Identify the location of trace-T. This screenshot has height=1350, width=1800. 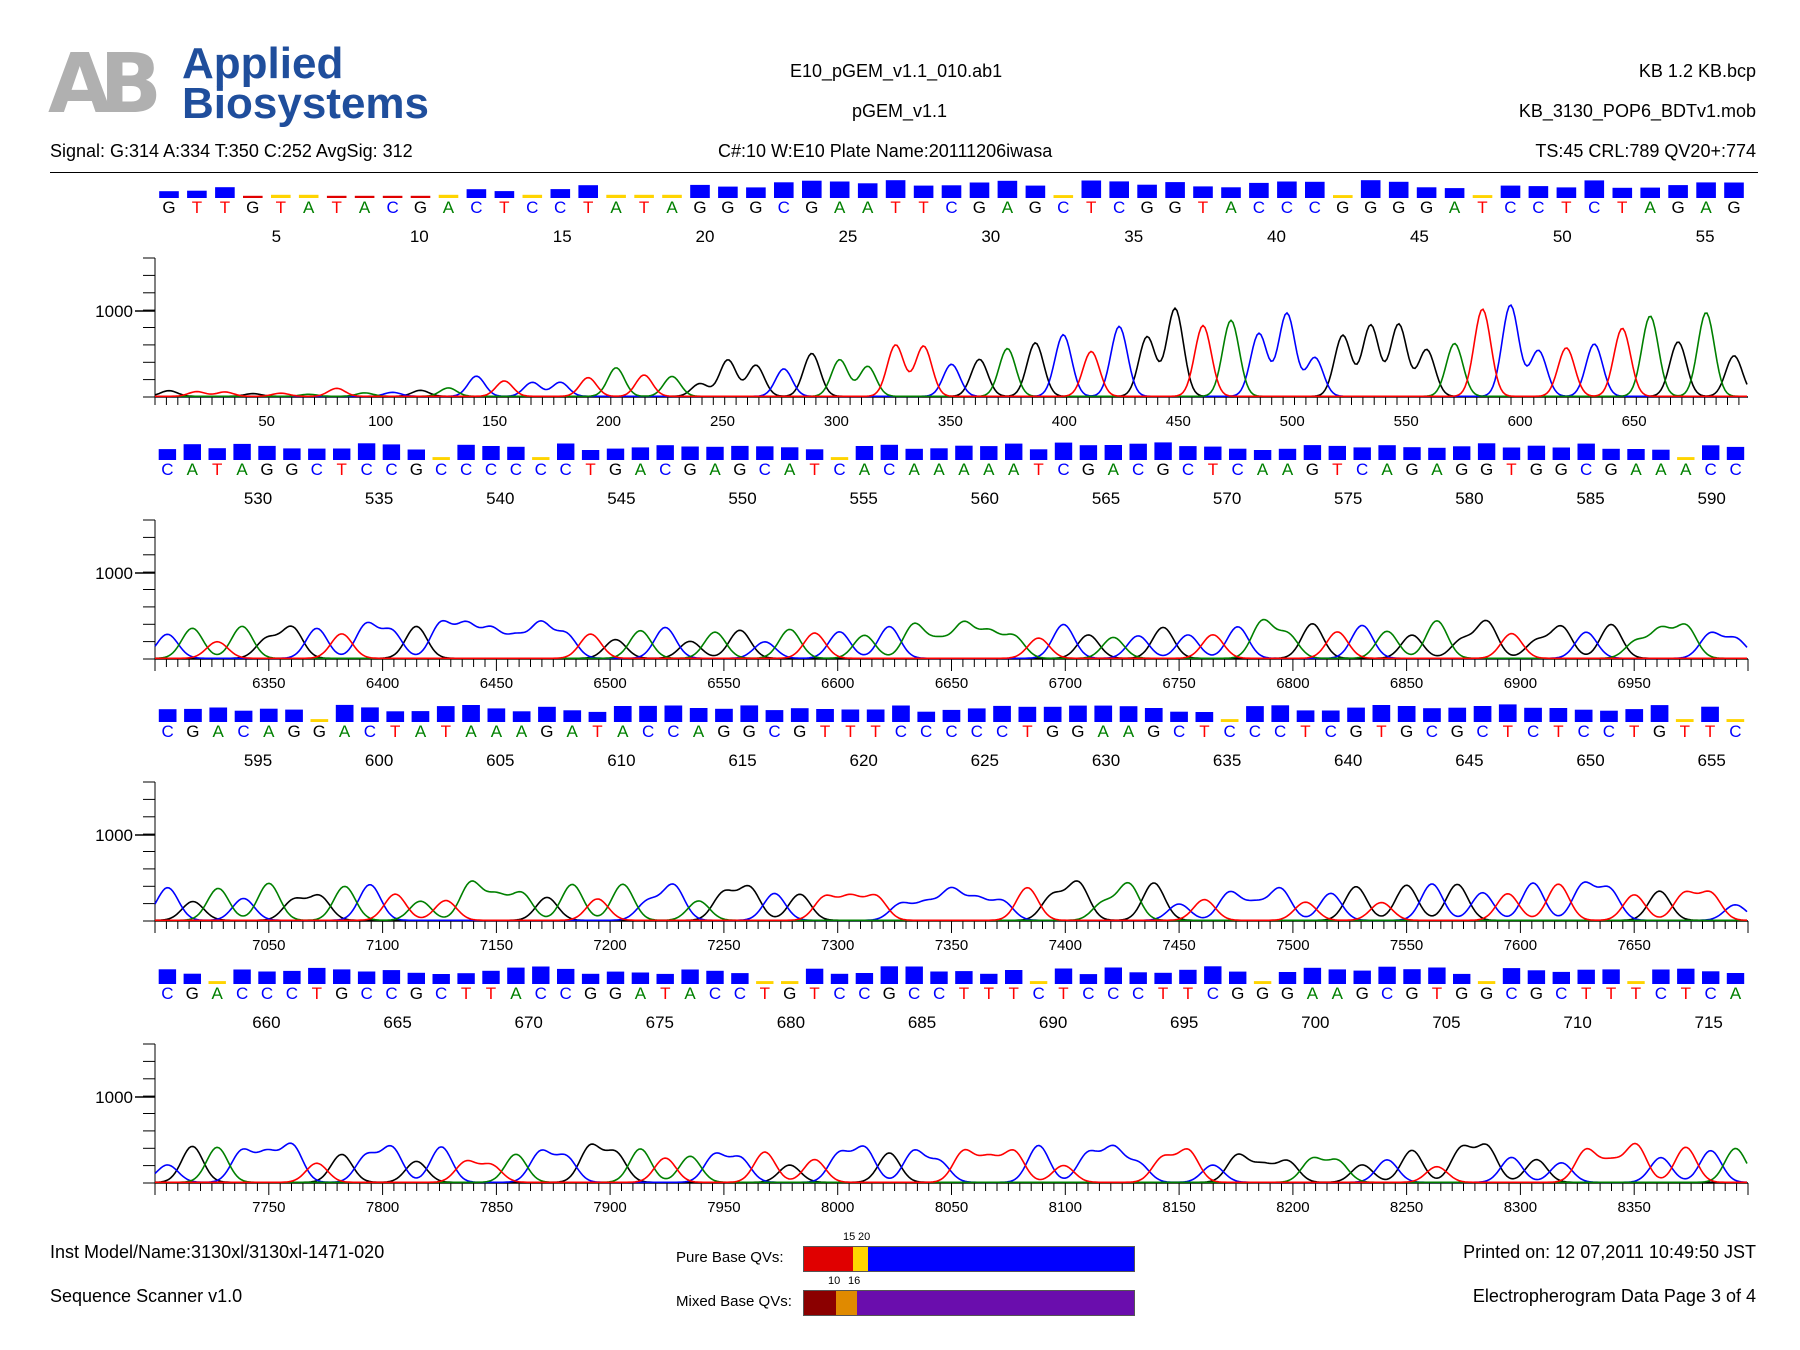
(951, 353).